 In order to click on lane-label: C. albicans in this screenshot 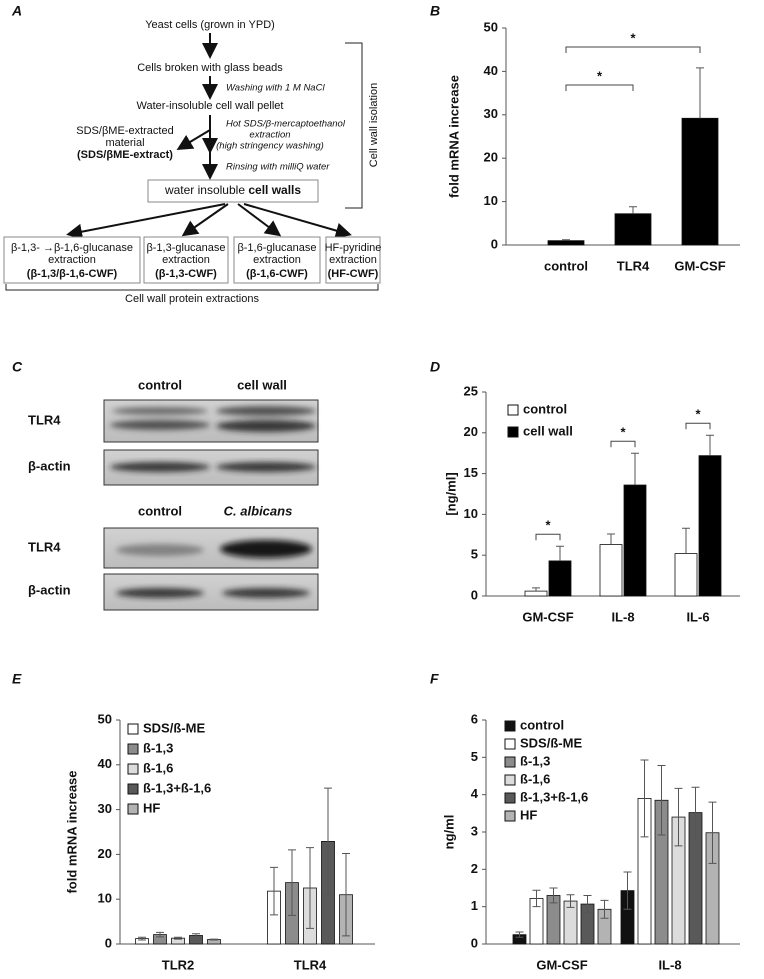, I will do `click(258, 510)`.